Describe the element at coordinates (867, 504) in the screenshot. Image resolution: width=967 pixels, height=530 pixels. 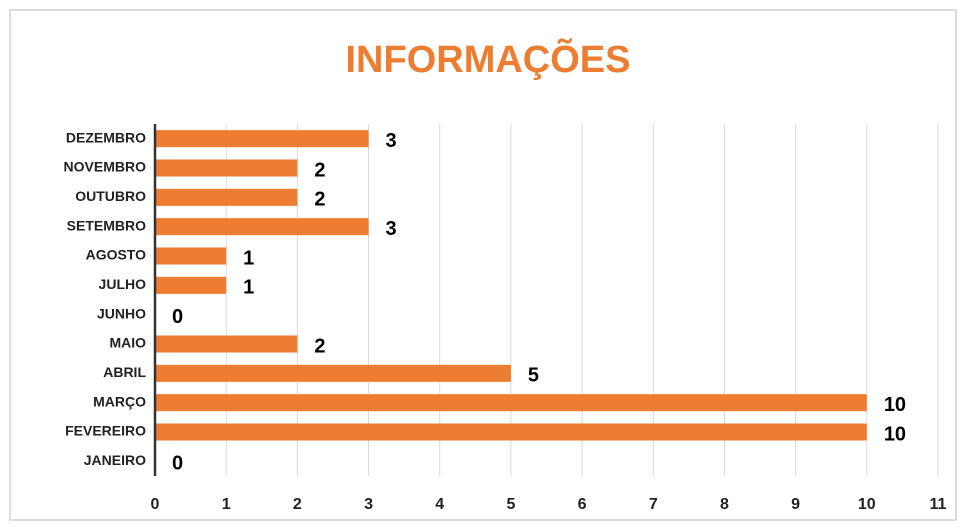
I see `x-tick-label: 10` at that location.